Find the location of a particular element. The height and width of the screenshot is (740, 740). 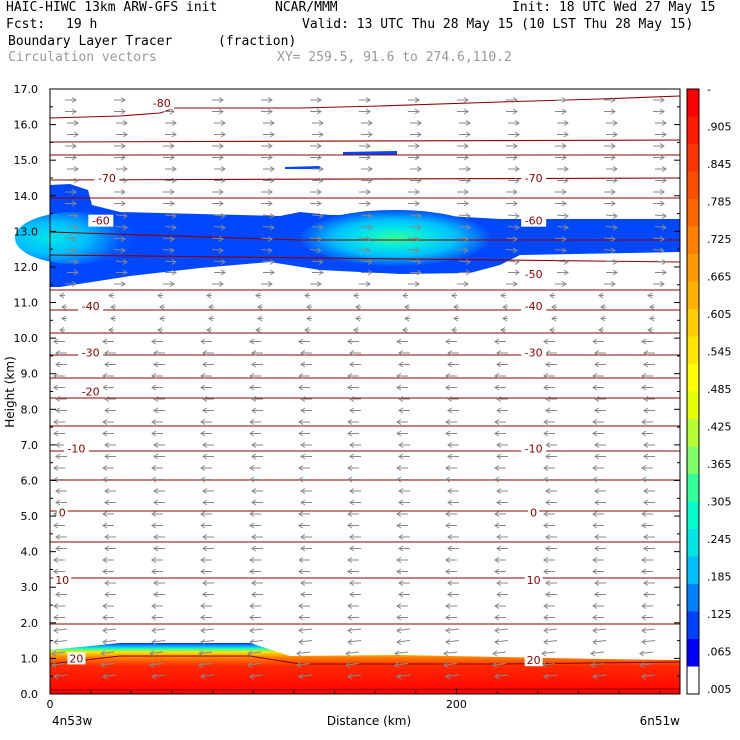

contour-label-bg is located at coordinates (534, 352).